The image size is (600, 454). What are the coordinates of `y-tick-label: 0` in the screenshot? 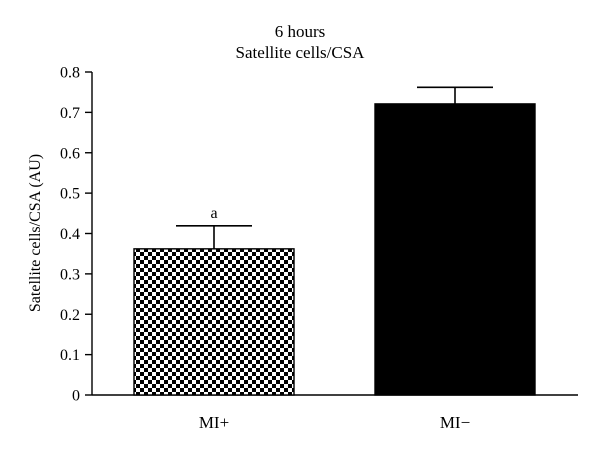 It's located at (76, 396).